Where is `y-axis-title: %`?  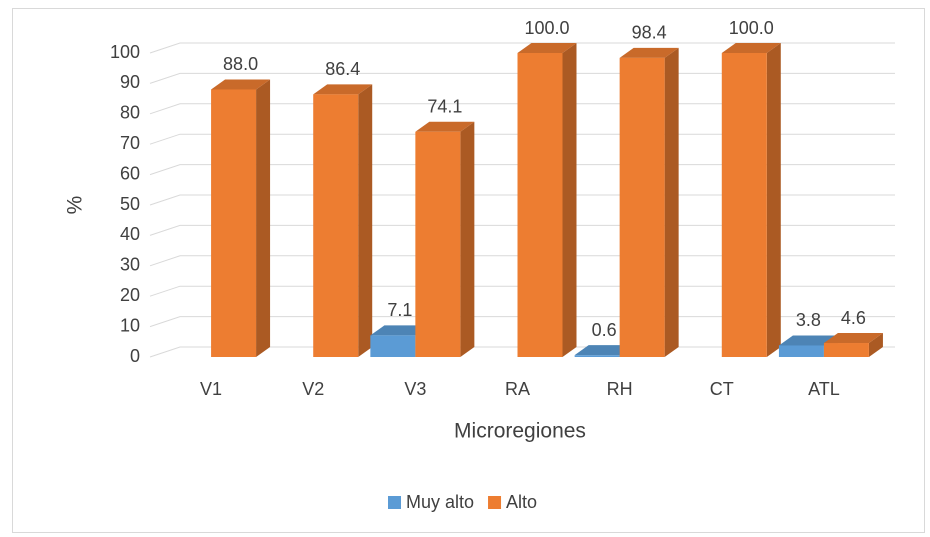 y-axis-title: % is located at coordinates (75, 205).